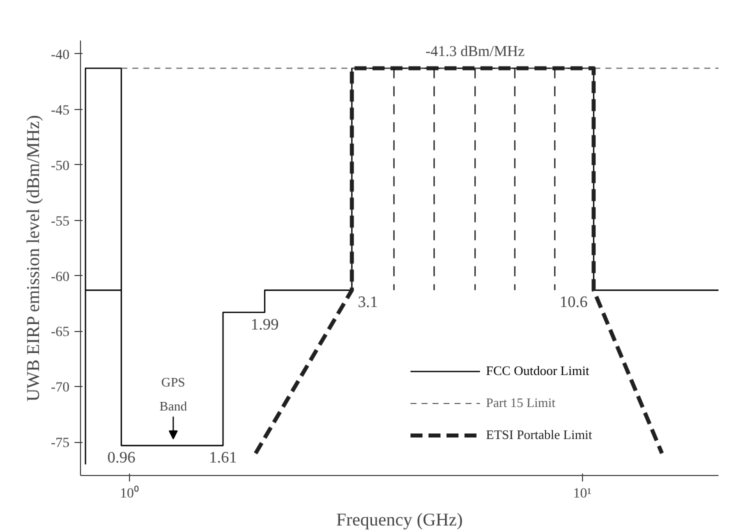  Describe the element at coordinates (60, 444) in the screenshot. I see `y-tick-label: -75` at that location.